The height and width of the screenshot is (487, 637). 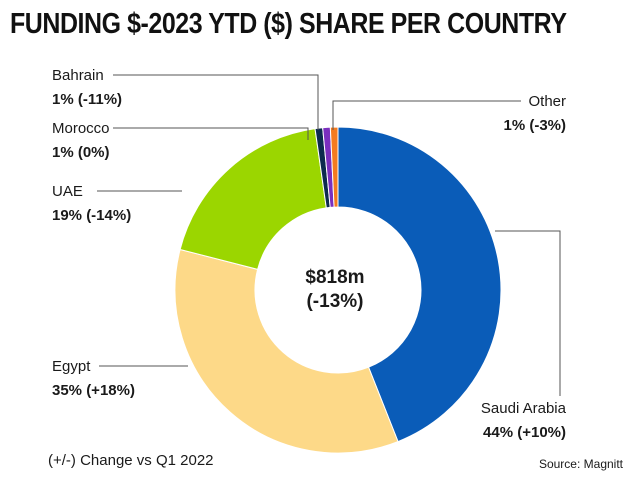 I want to click on label-saudi-arabia-name: Saudi Arabia, so click(x=524, y=408).